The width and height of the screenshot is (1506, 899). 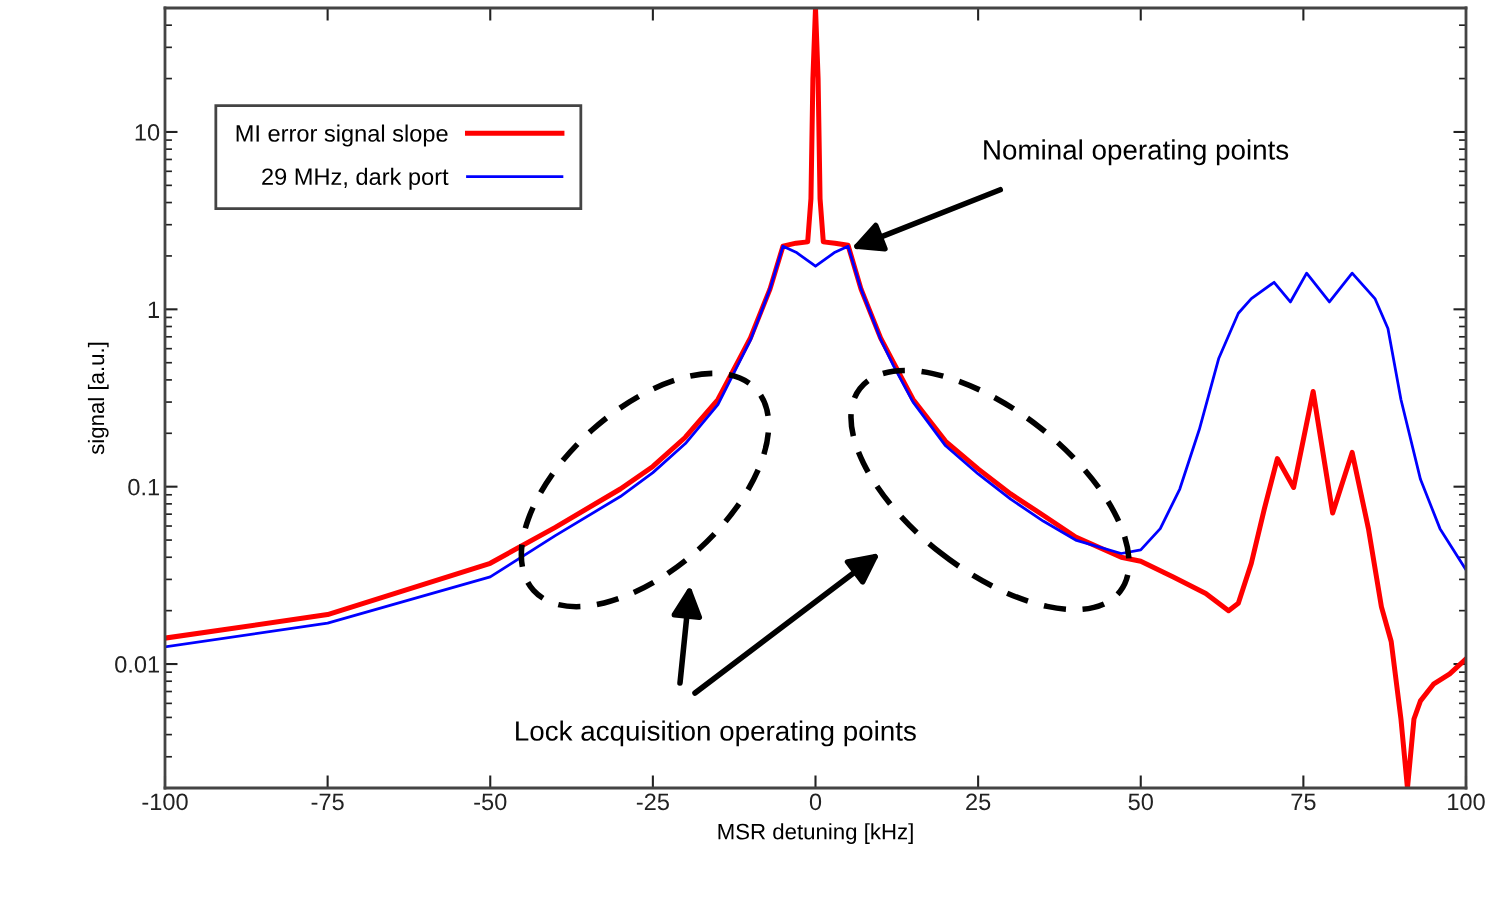 What do you see at coordinates (137, 664) in the screenshot?
I see `y-tick-label: 0.01` at bounding box center [137, 664].